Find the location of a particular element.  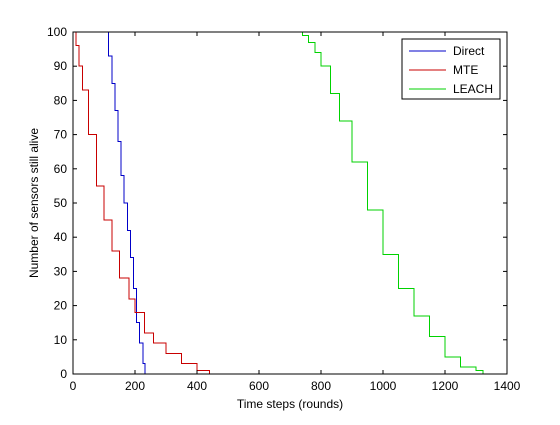

y-tick-label: 100 is located at coordinates (57, 32).